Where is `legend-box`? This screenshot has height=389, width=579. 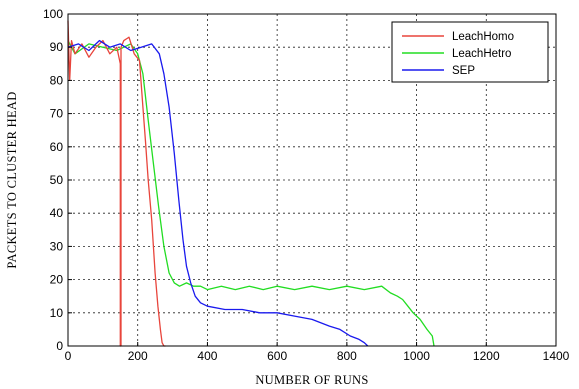 legend-box is located at coordinates (470, 52).